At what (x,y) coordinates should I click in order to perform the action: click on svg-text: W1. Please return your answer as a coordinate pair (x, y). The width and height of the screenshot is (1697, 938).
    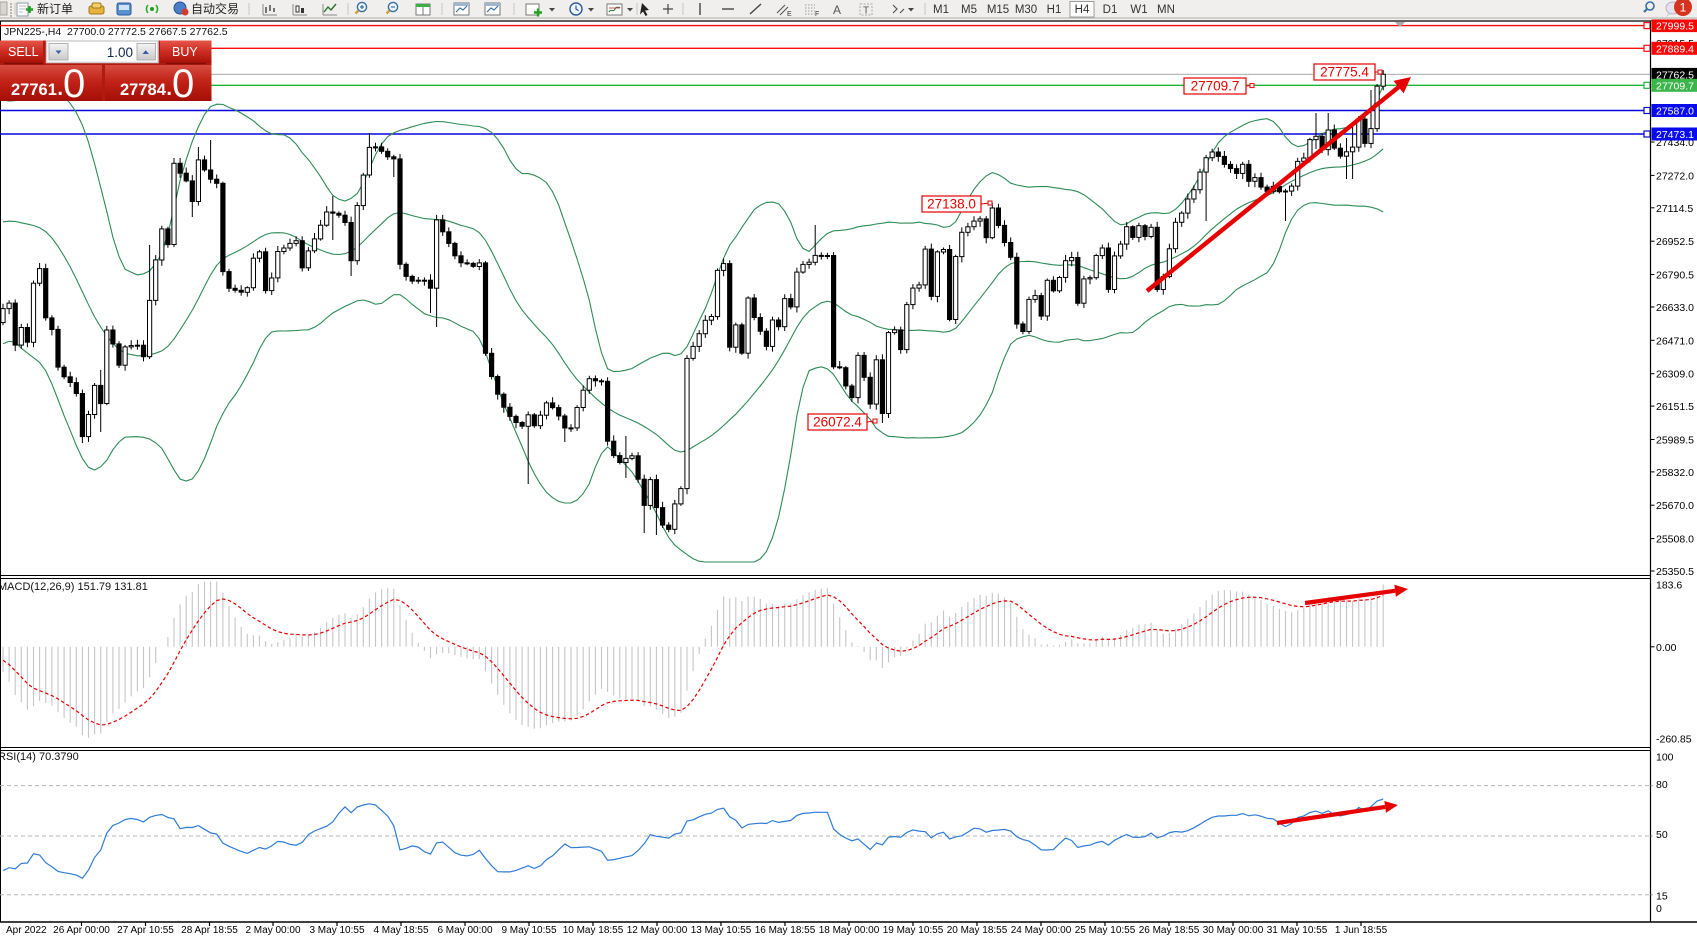
    Looking at the image, I should click on (1138, 10).